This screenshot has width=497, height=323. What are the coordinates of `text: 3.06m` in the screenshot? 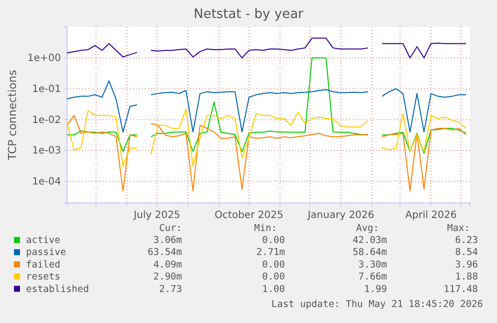 It's located at (167, 240).